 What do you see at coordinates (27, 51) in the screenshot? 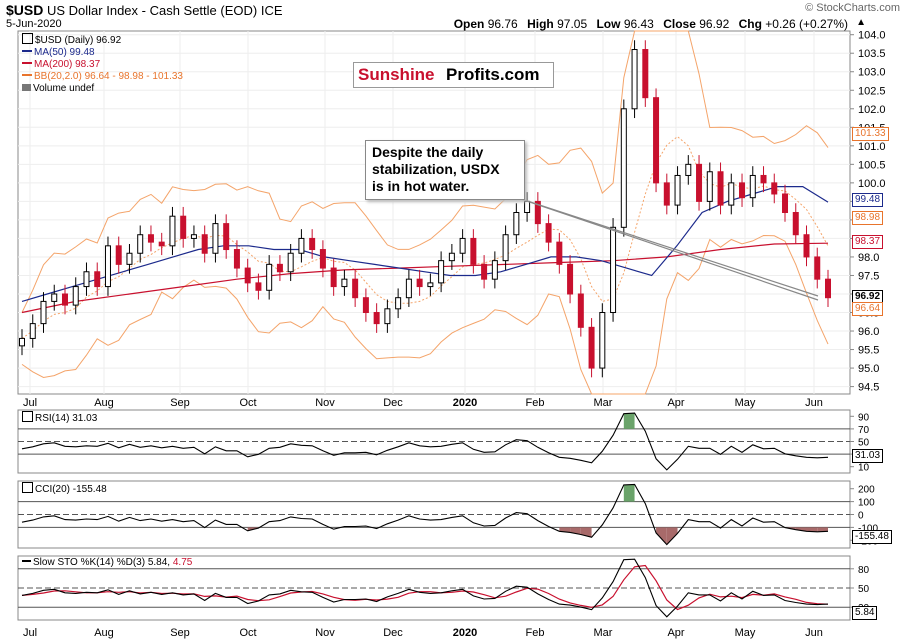
I see `ma50-swatch-icon` at bounding box center [27, 51].